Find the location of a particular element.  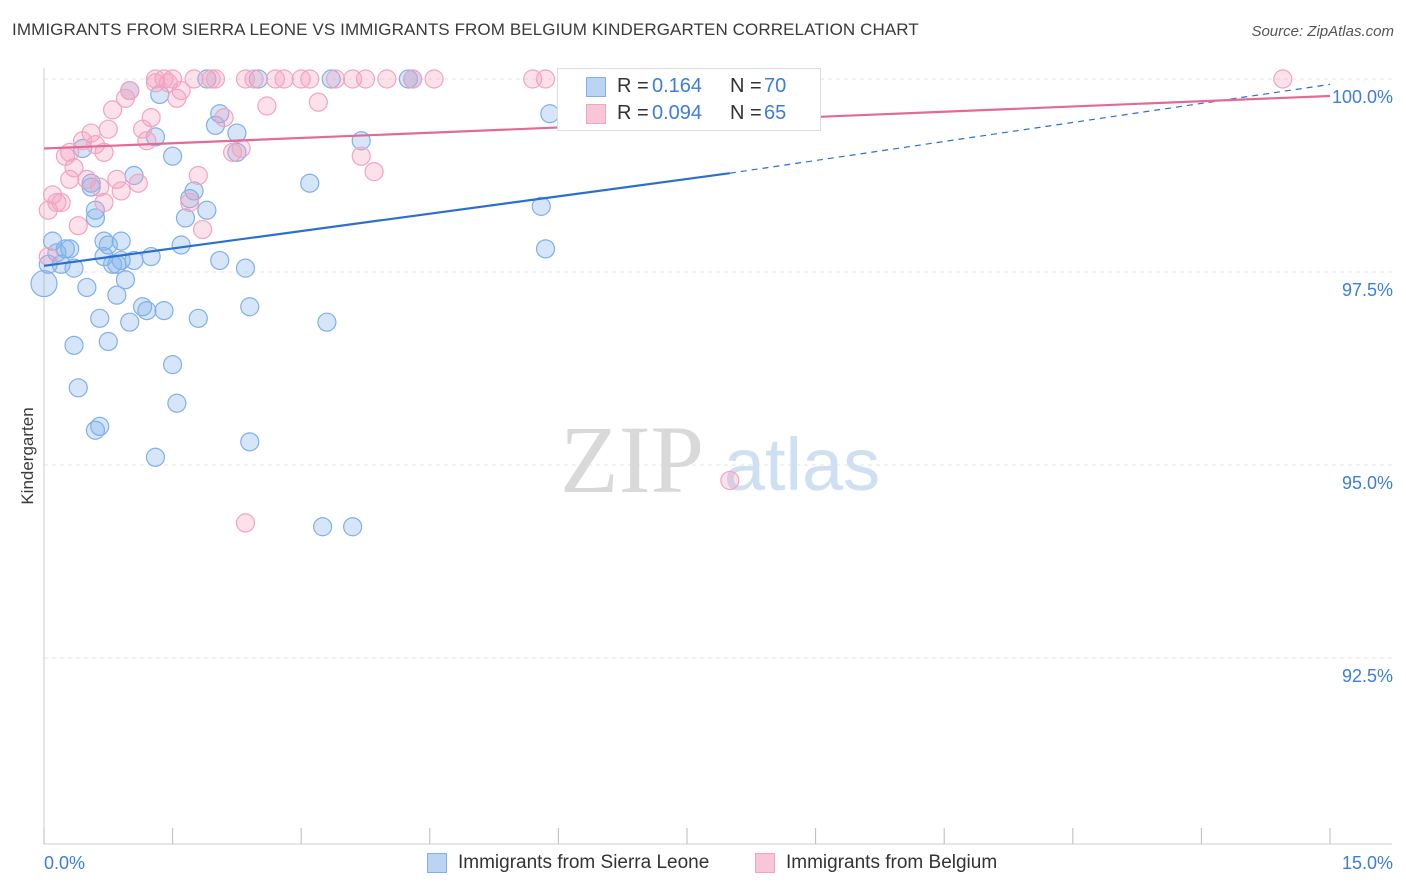

legend-swatch-pink is located at coordinates (596, 114).